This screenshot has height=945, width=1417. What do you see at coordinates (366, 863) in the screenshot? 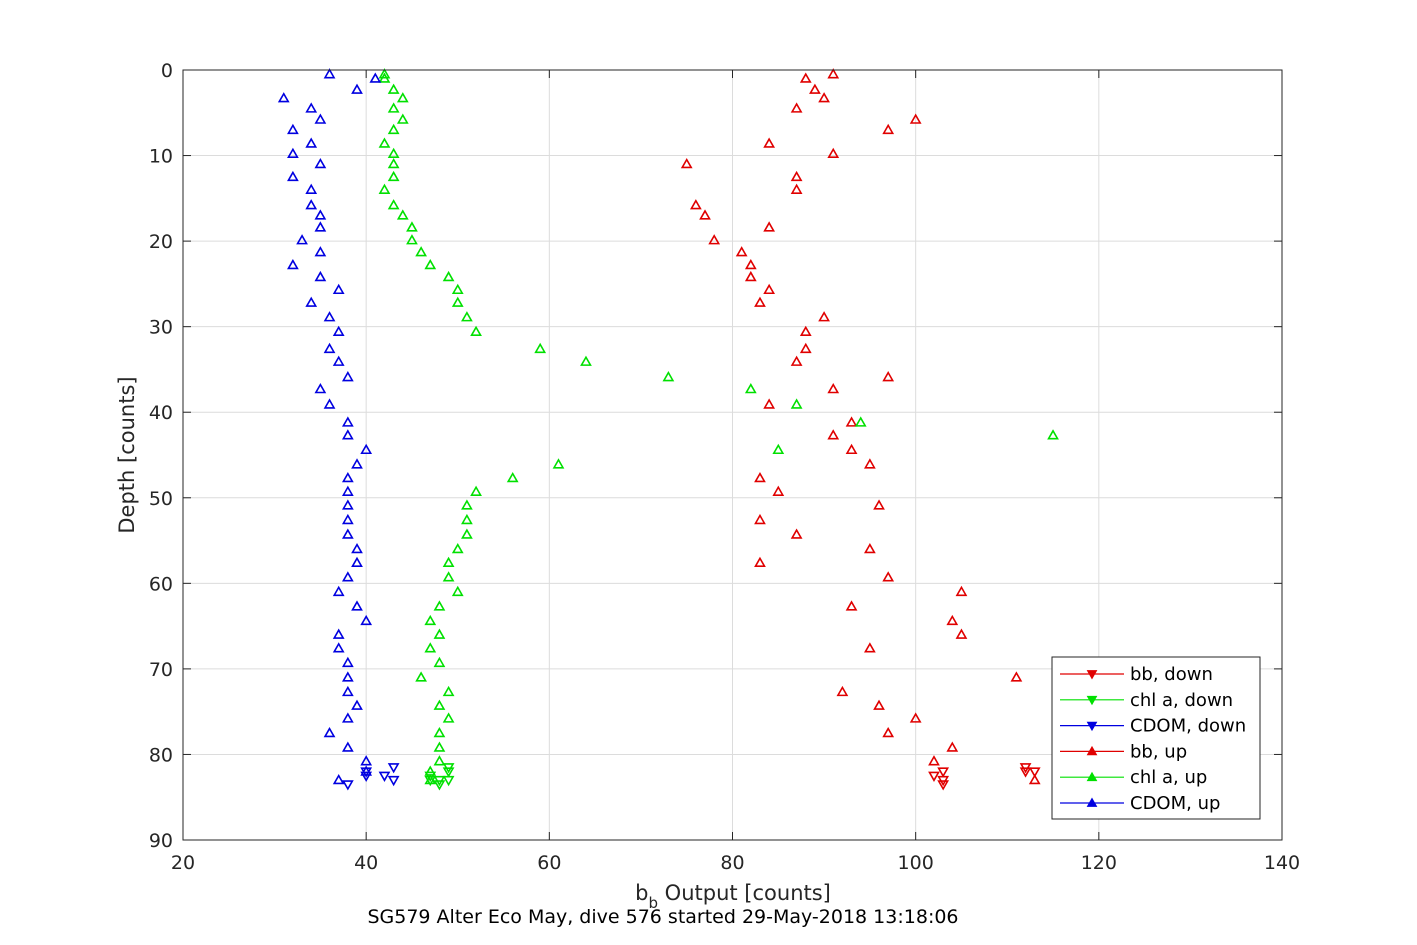
I see `x-tick-label: 40` at bounding box center [366, 863].